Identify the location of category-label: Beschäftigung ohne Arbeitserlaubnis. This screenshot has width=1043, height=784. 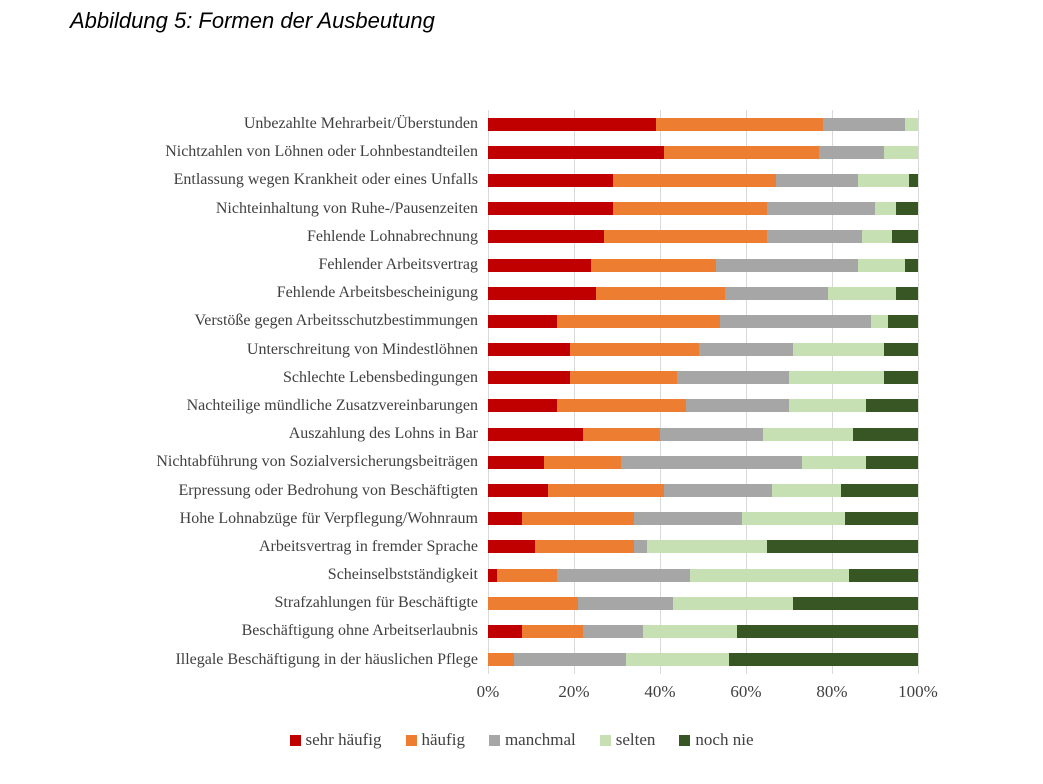
(359, 631).